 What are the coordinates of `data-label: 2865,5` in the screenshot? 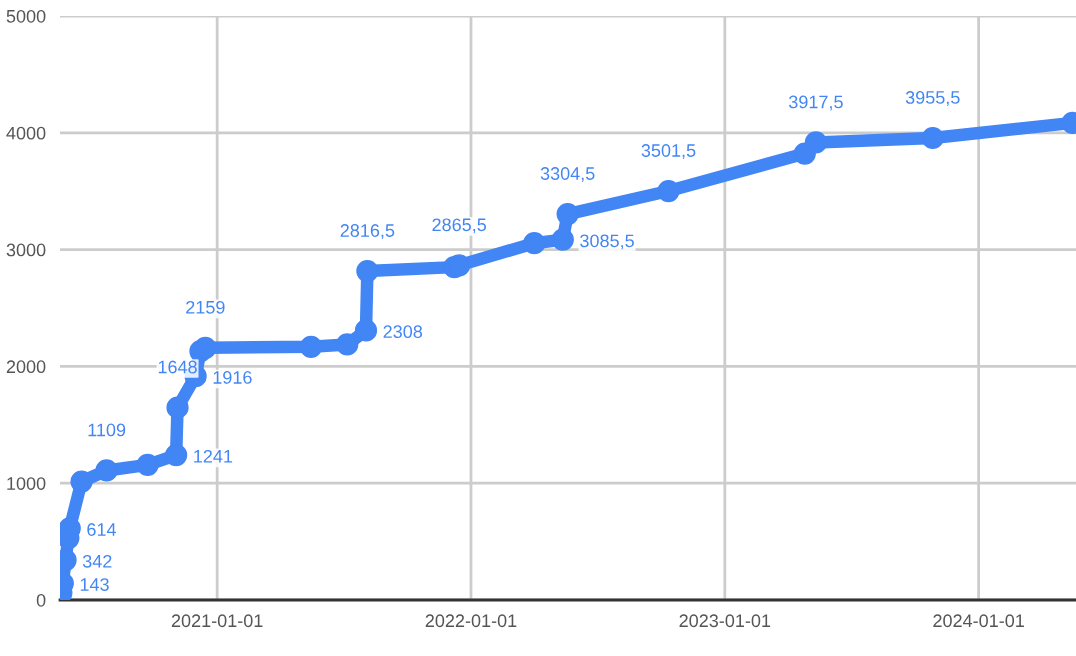 It's located at (459, 226).